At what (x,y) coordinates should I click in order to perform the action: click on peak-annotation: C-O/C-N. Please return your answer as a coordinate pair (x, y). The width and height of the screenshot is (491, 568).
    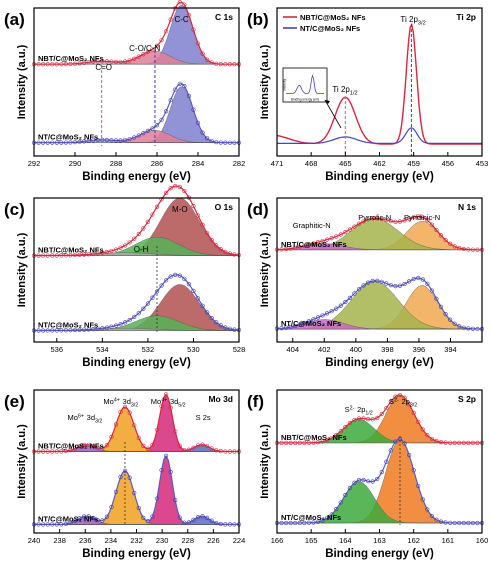
    Looking at the image, I should click on (144, 48).